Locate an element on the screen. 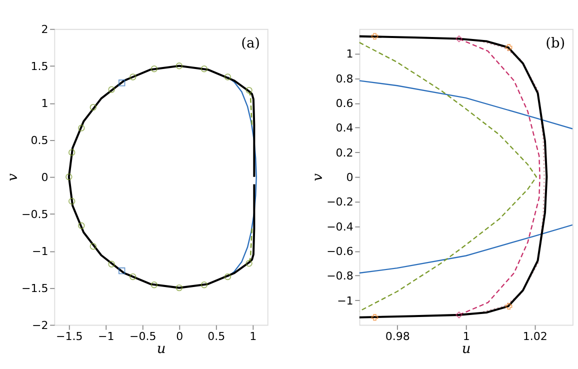 This screenshot has height=369, width=578. x-tick-label: 0.98 is located at coordinates (397, 336).